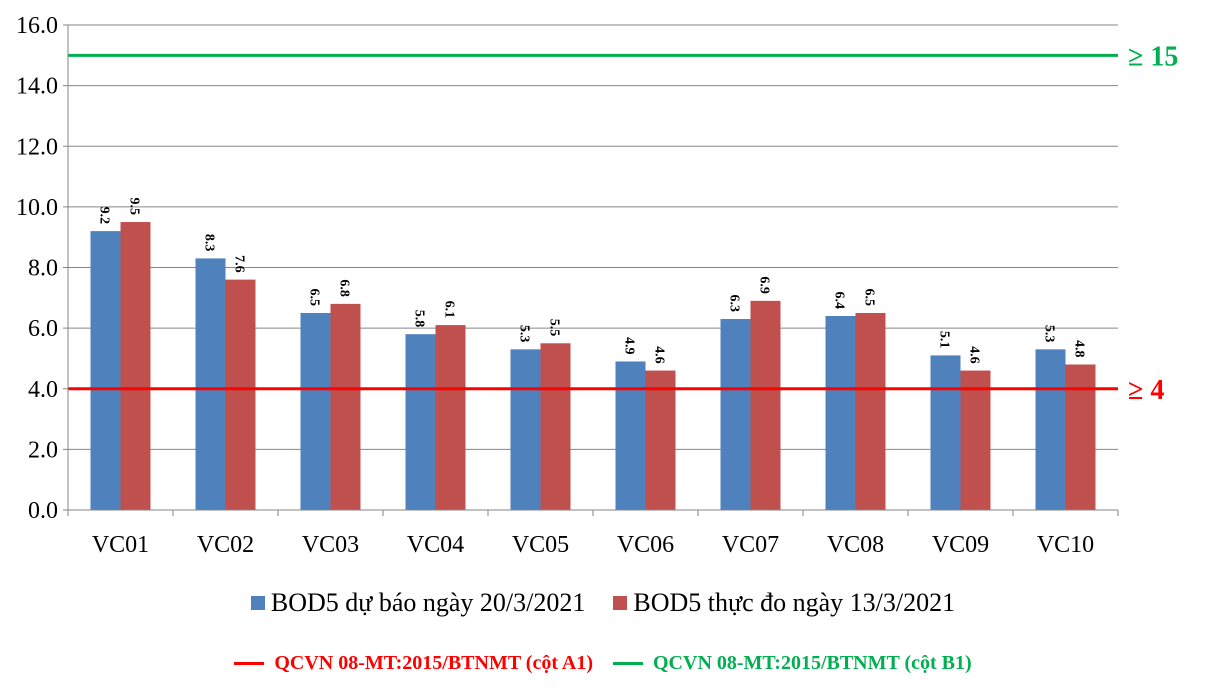  What do you see at coordinates (554, 328) in the screenshot?
I see `data-label: 5.5` at bounding box center [554, 328].